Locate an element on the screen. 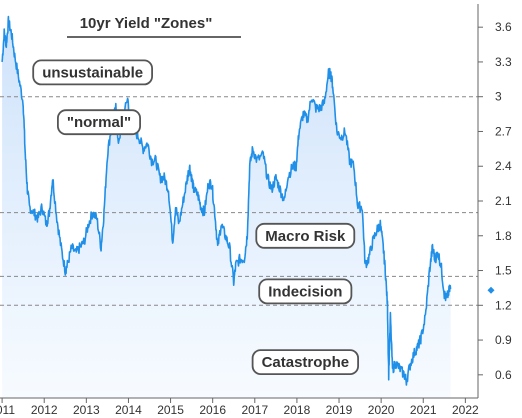  y-tick-label: 0.6 is located at coordinates (503, 375).